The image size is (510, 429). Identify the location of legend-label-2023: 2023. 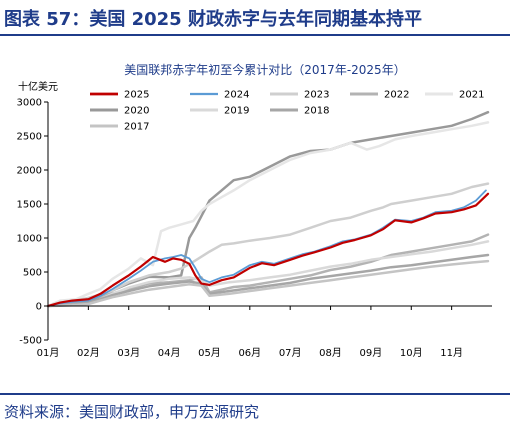
(316, 95).